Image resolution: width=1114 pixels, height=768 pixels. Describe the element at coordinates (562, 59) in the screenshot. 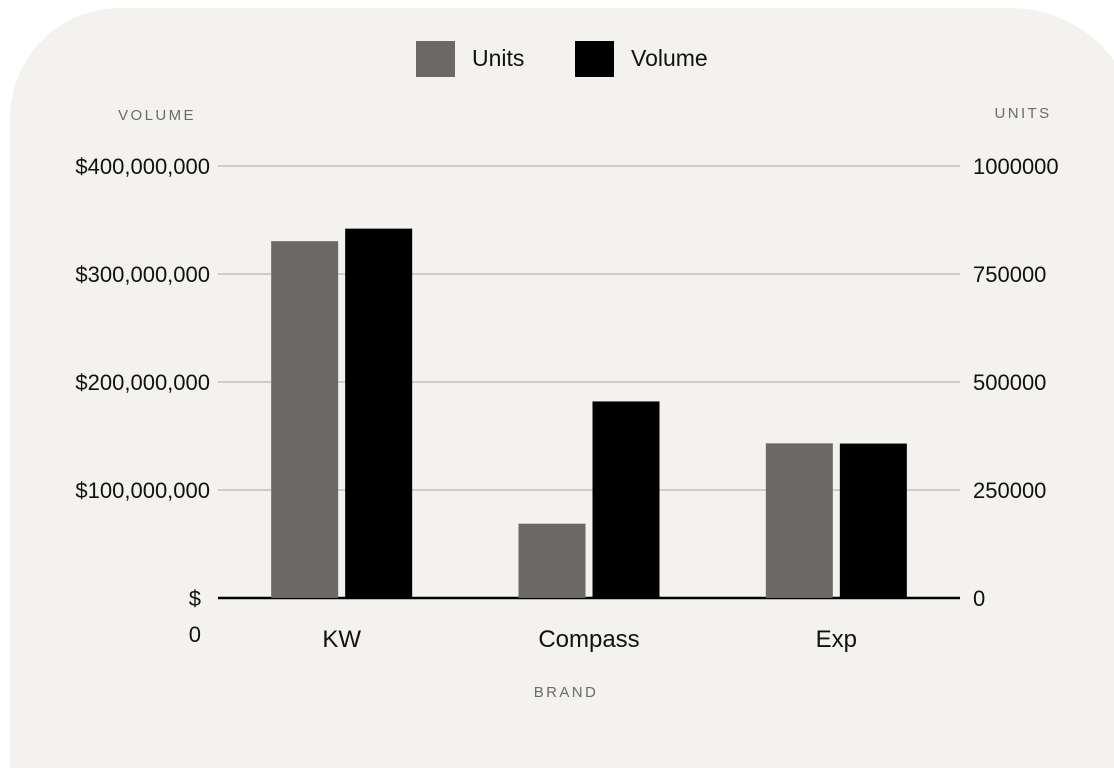

I see `legend: Units Volume` at that location.